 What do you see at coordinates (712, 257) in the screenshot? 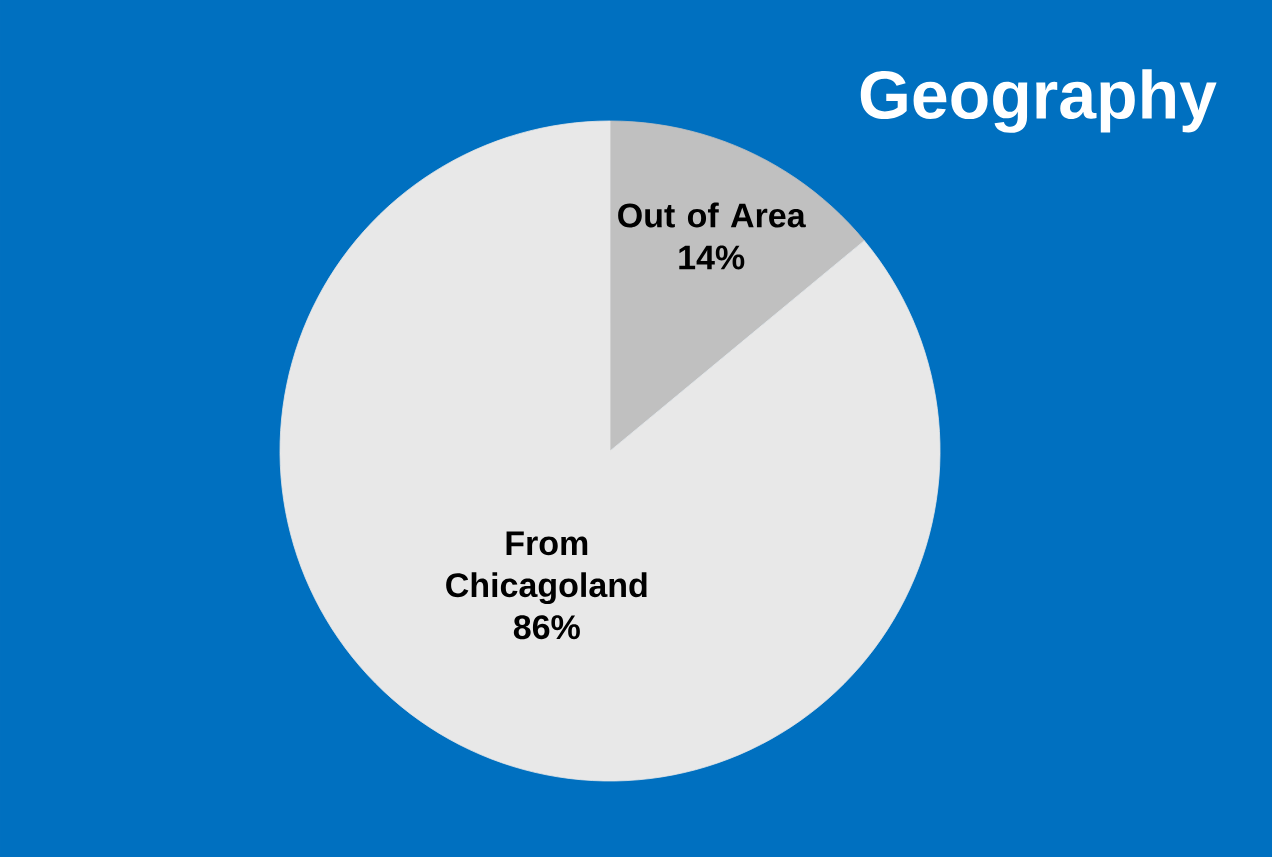
I see `data-label: 14%` at bounding box center [712, 257].